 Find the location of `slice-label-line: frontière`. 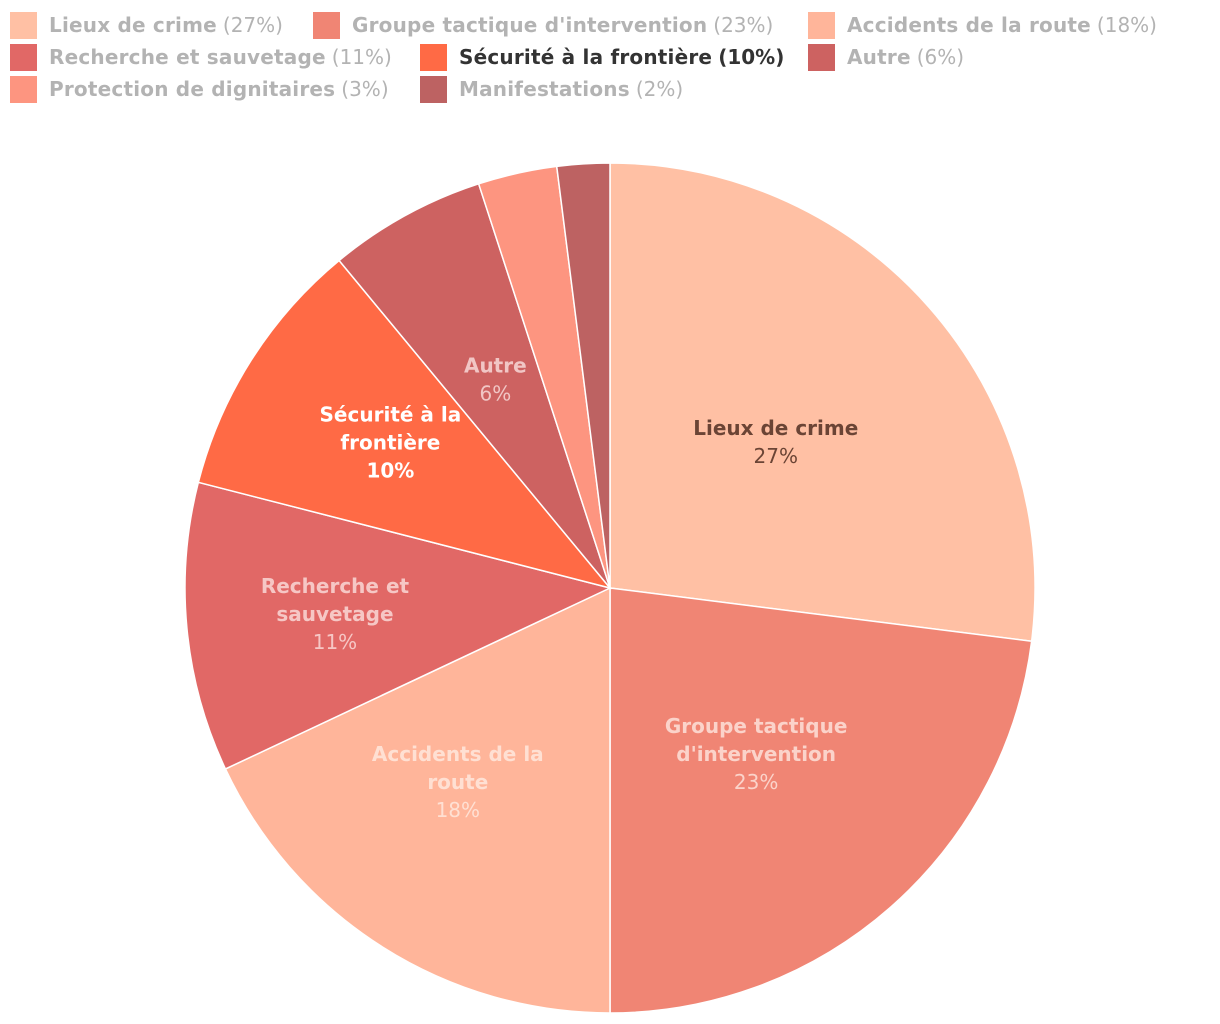

slice-label-line: frontière is located at coordinates (390, 442).